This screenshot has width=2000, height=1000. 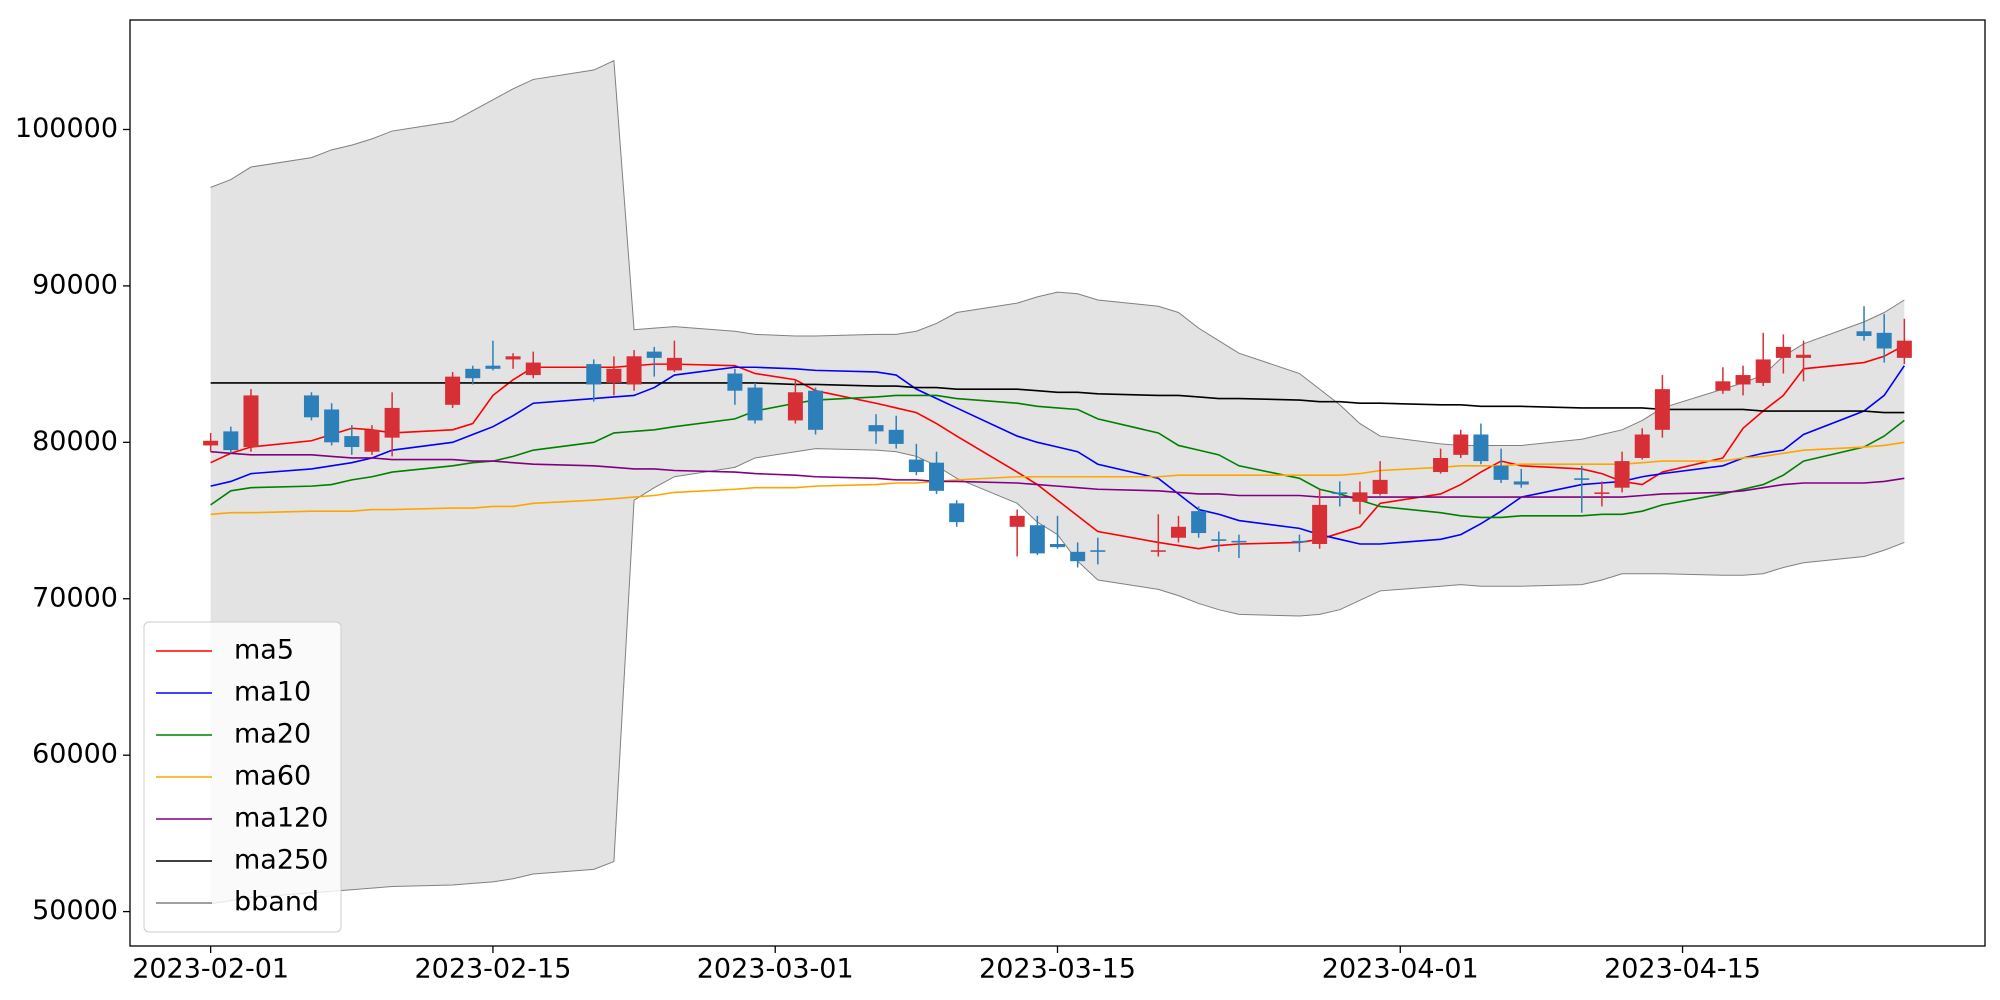 I want to click on y-tick-label: 70000, so click(x=75, y=597).